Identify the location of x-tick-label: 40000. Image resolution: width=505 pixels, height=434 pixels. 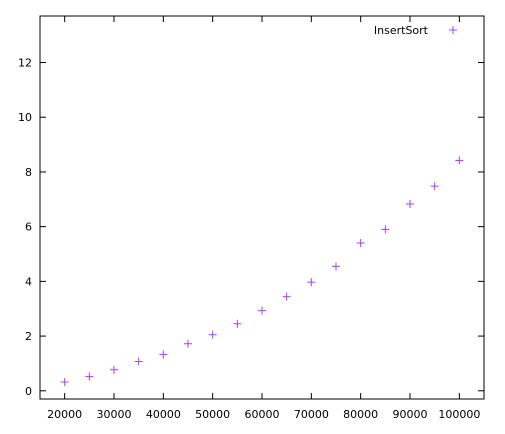
(163, 414).